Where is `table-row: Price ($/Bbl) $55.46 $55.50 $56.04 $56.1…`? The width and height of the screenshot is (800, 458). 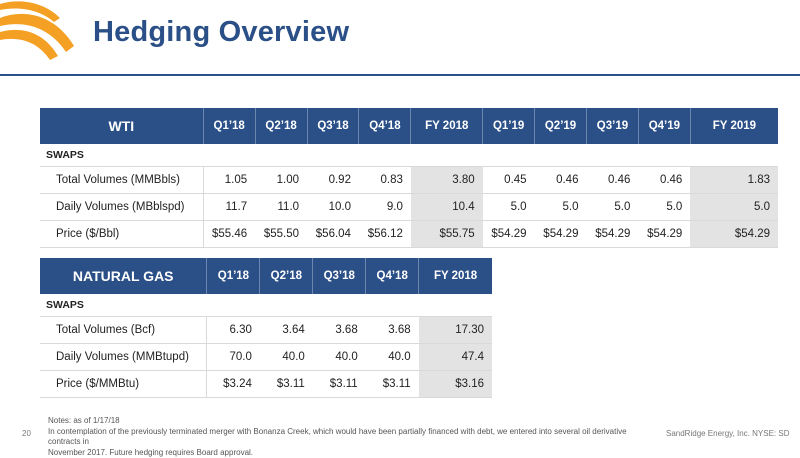
table-row: Price ($/Bbl) $55.46 $55.50 $56.04 $56.1… is located at coordinates (409, 234).